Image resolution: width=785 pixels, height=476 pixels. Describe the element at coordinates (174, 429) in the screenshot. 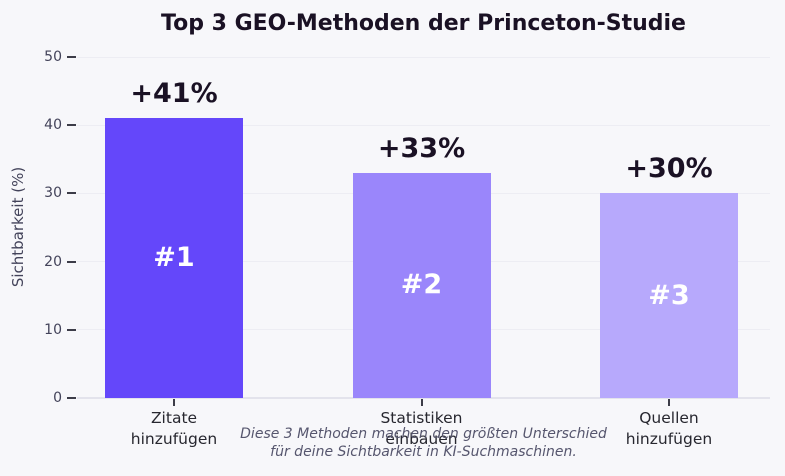

I see `x-tick-label-1: Zitate hinzufügen` at that location.